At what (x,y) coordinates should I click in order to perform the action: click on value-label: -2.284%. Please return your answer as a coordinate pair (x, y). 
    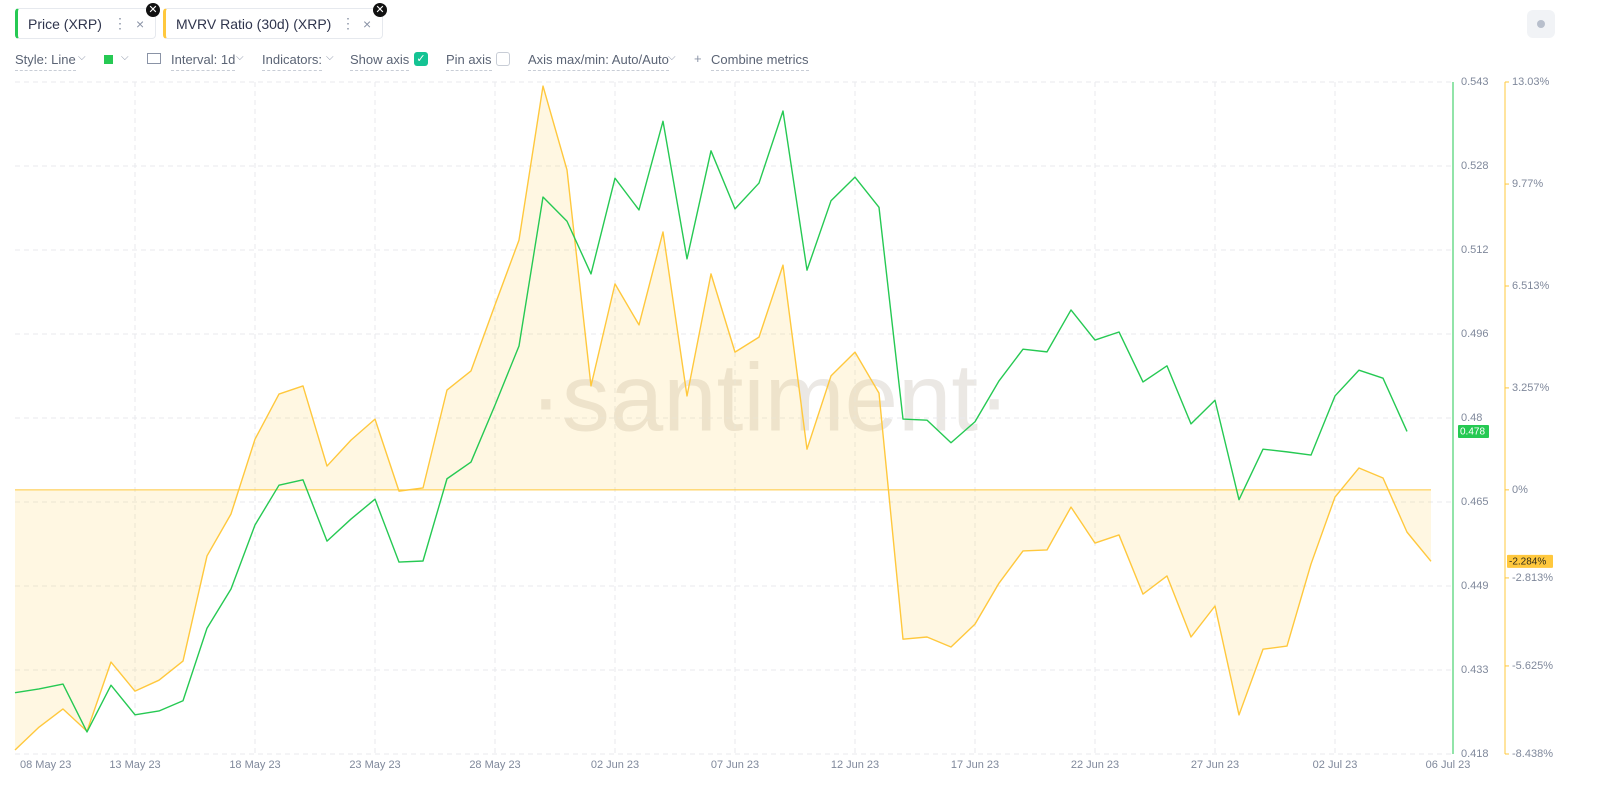
    Looking at the image, I should click on (1527, 562).